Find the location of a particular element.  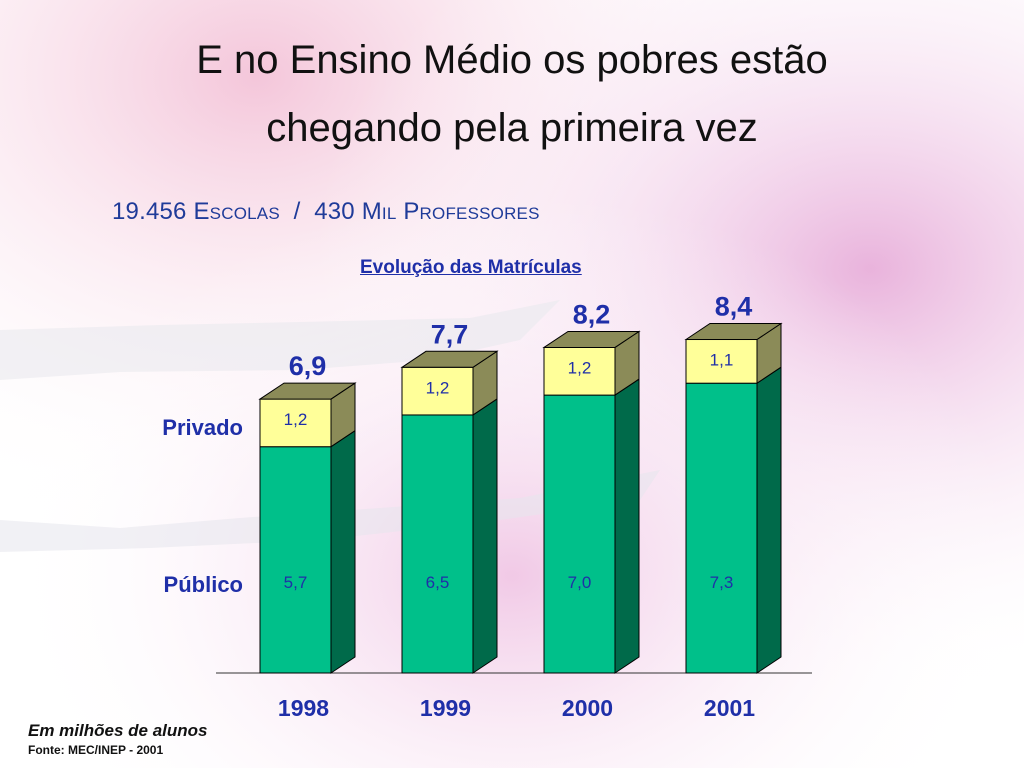

bar-publico-2000 is located at coordinates (579, 534).